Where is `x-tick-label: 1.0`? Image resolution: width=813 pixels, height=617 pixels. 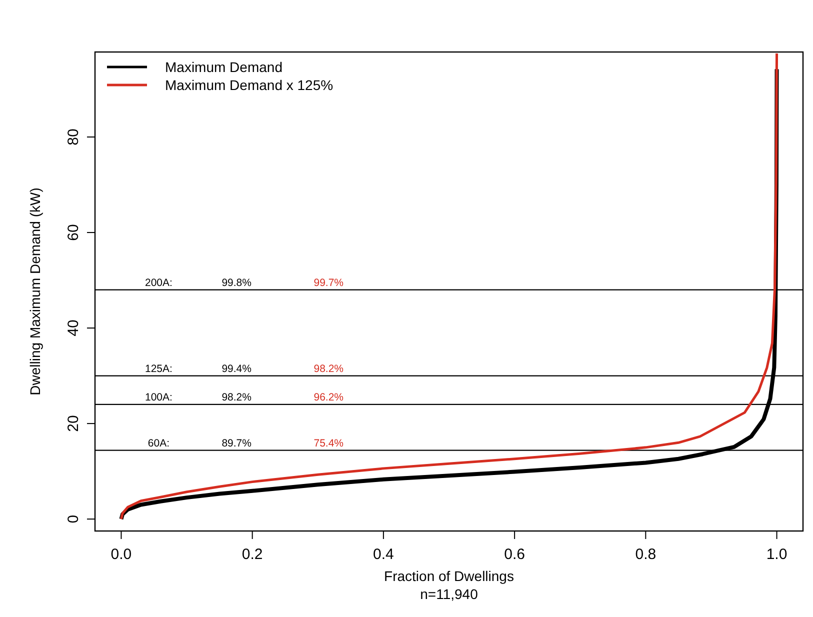
x-tick-label: 1.0 is located at coordinates (777, 554).